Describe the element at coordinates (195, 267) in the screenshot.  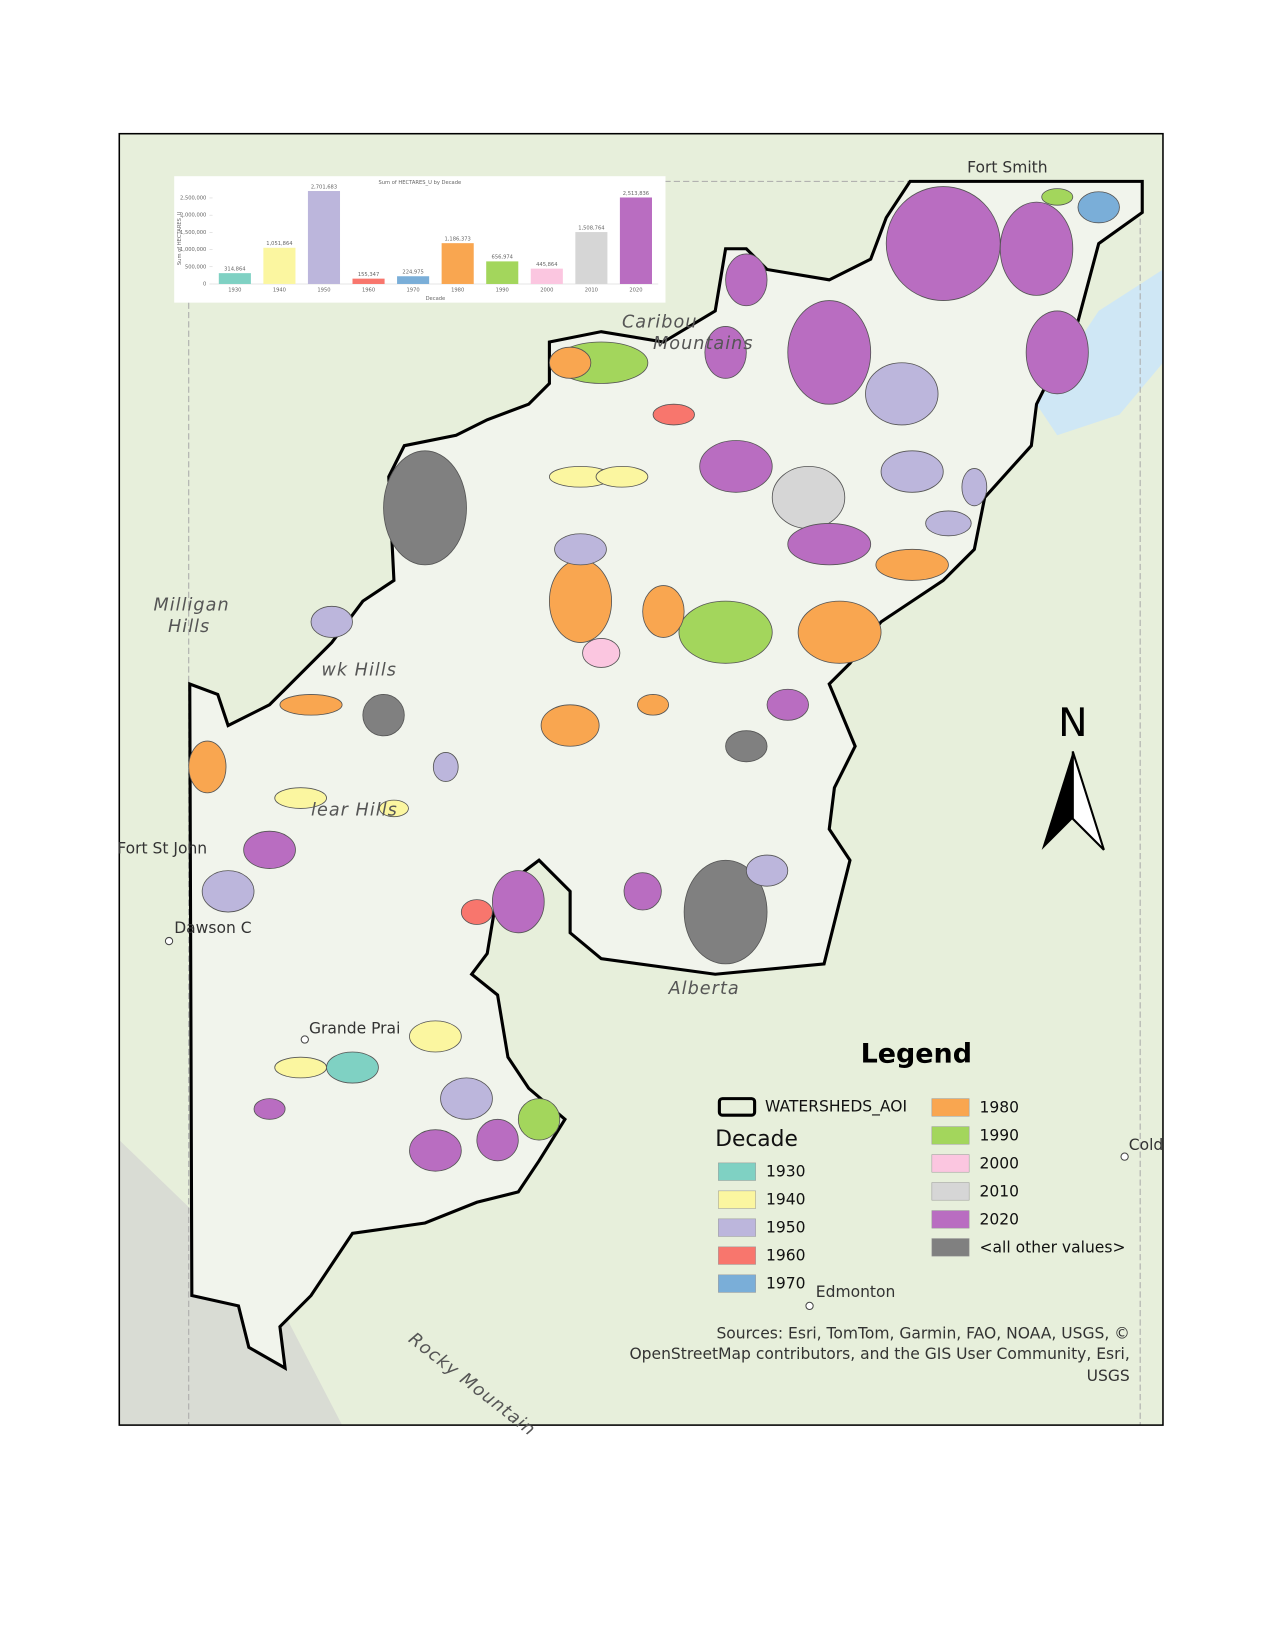
I see `y-tick-label: 500,000` at that location.